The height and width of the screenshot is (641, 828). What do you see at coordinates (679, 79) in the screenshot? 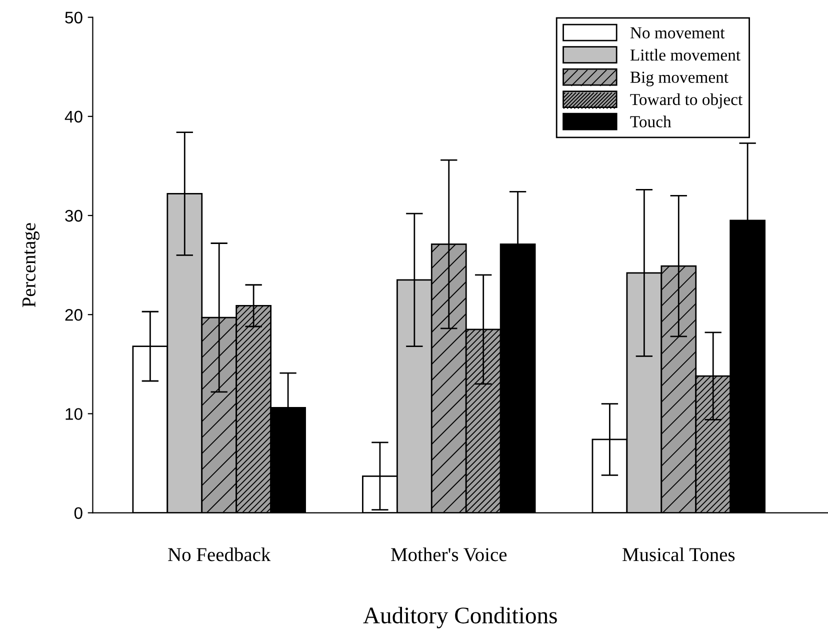
I see `legend-label: Big movement` at bounding box center [679, 79].